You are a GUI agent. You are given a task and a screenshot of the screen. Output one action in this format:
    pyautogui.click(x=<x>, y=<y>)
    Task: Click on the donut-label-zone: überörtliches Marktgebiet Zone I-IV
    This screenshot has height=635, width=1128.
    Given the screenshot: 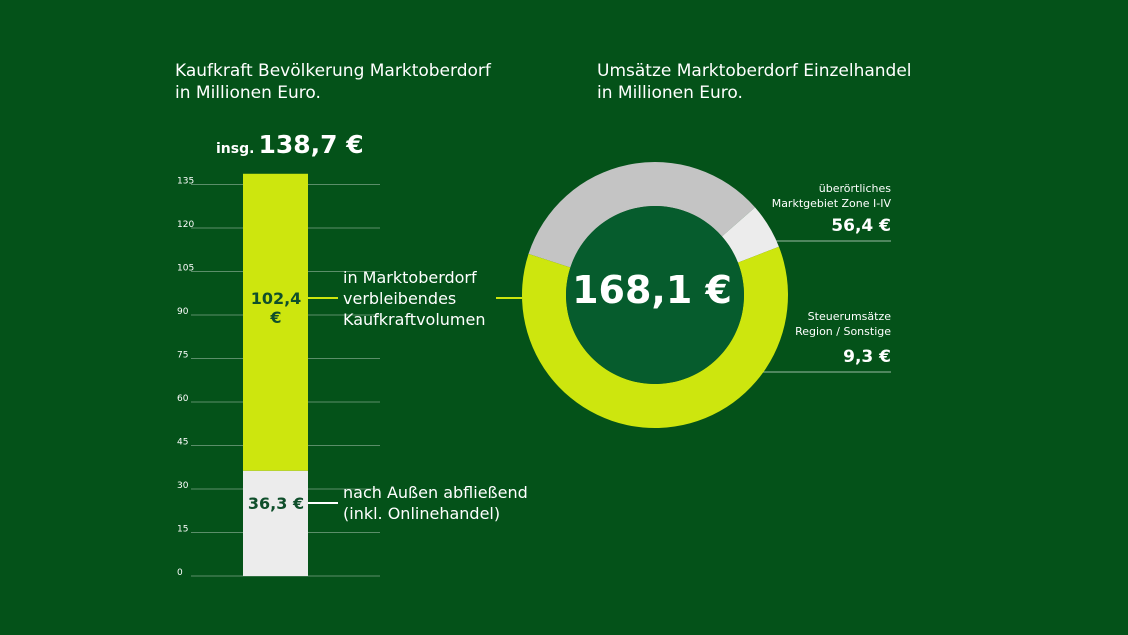 What is the action you would take?
    pyautogui.click(x=831, y=196)
    